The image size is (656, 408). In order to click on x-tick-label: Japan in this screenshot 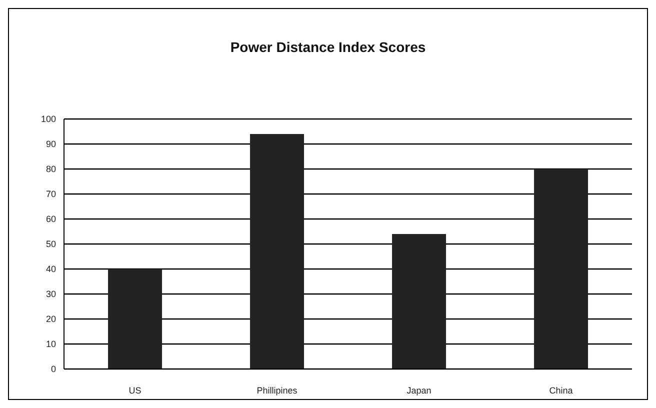, I will do `click(419, 390)`.